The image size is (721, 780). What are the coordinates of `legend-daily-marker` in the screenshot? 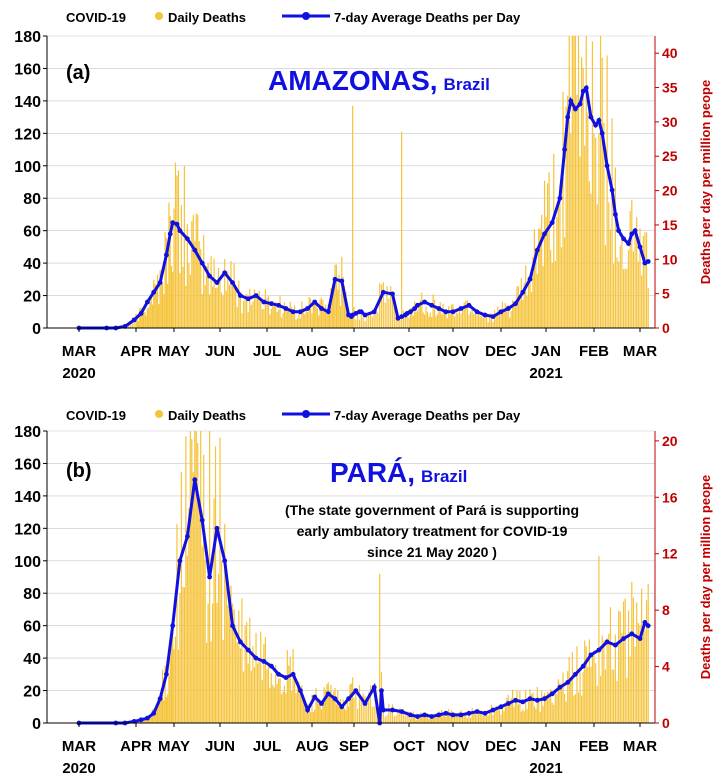 It's located at (159, 414).